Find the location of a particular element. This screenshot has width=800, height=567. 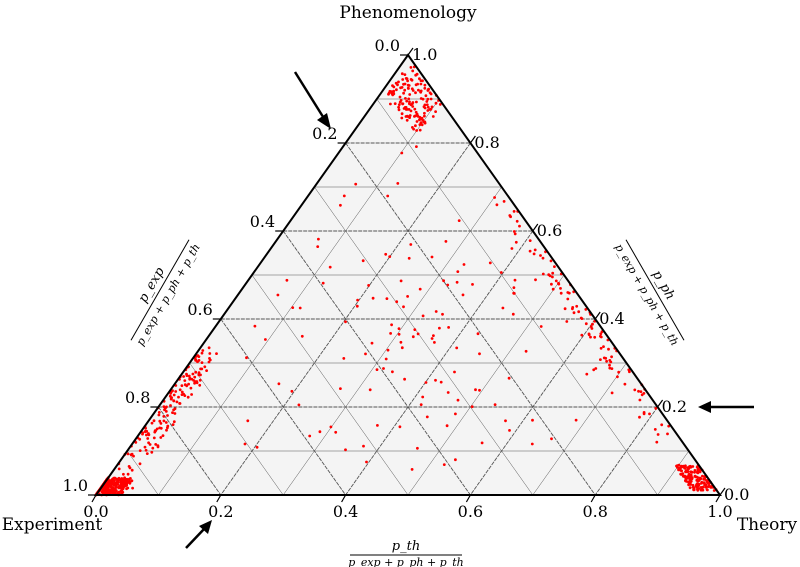

tick-label-left: 0.8 is located at coordinates (137, 397).